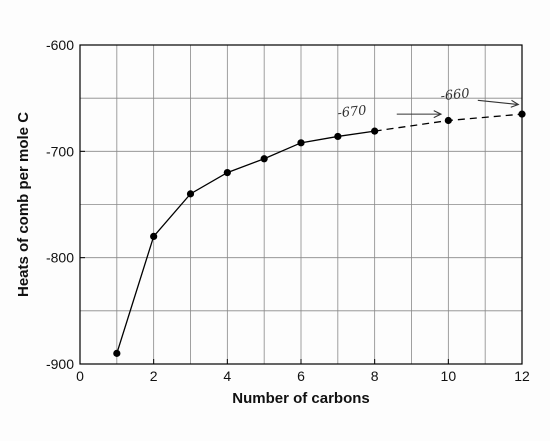 The height and width of the screenshot is (441, 550). What do you see at coordinates (522, 376) in the screenshot?
I see `x-tick-label: 12` at bounding box center [522, 376].